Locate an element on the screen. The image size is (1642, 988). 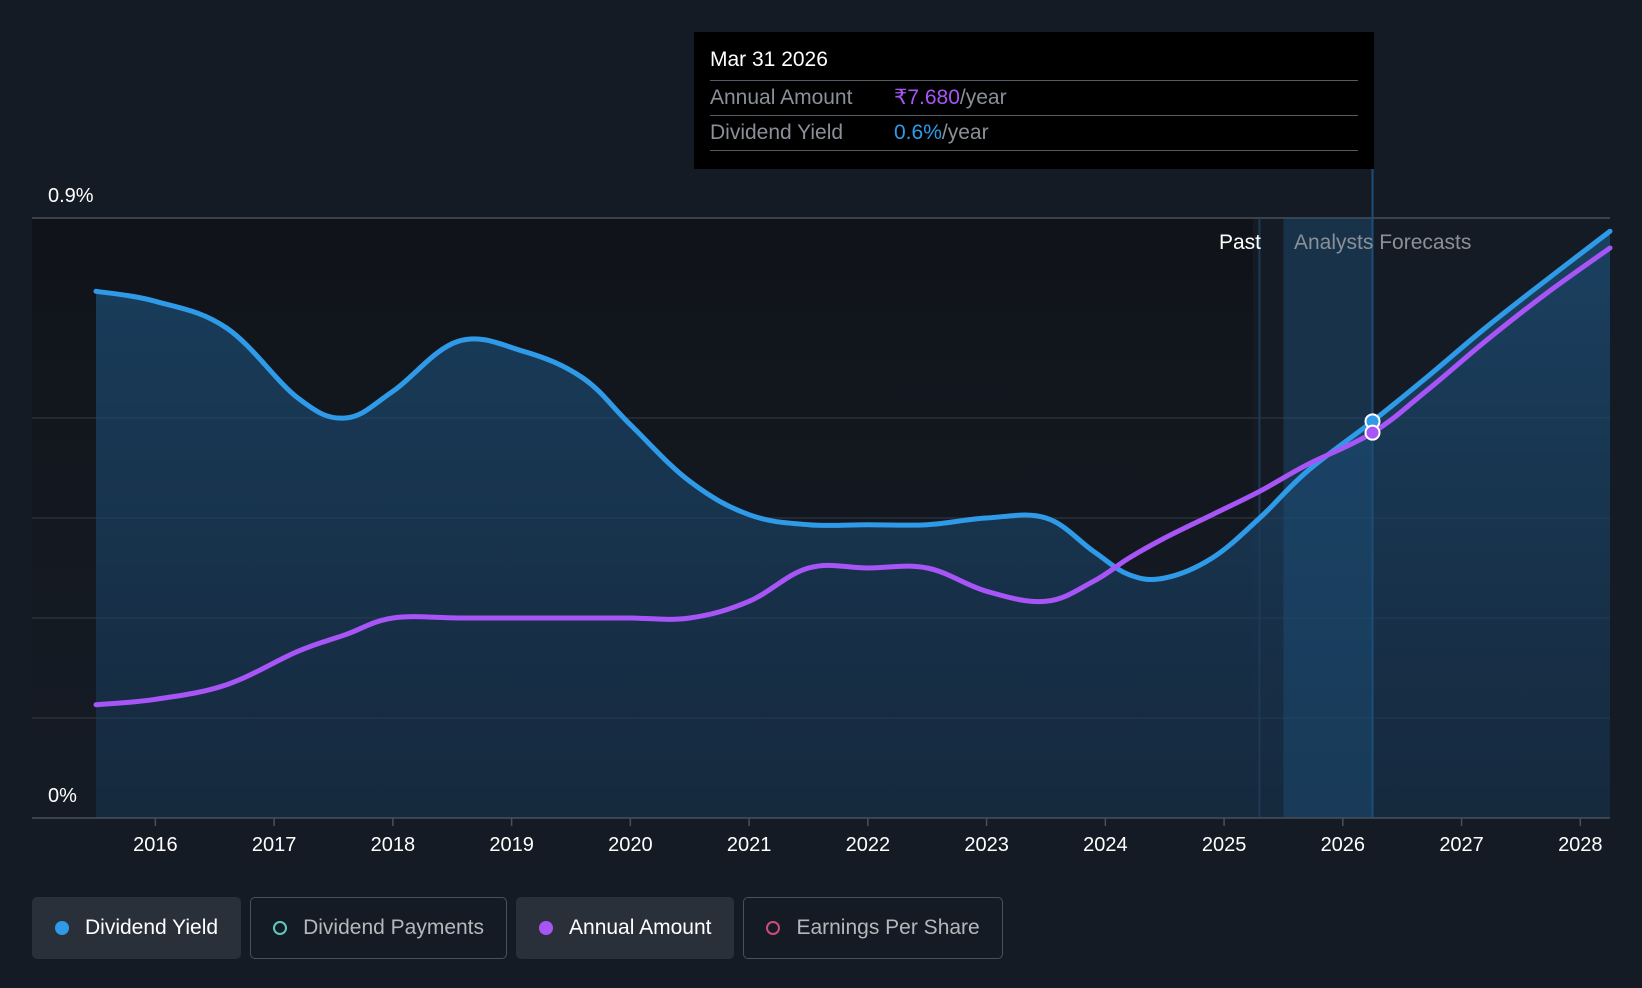
legend-item-earnings-per-share: Earnings Per Share is located at coordinates (873, 928).